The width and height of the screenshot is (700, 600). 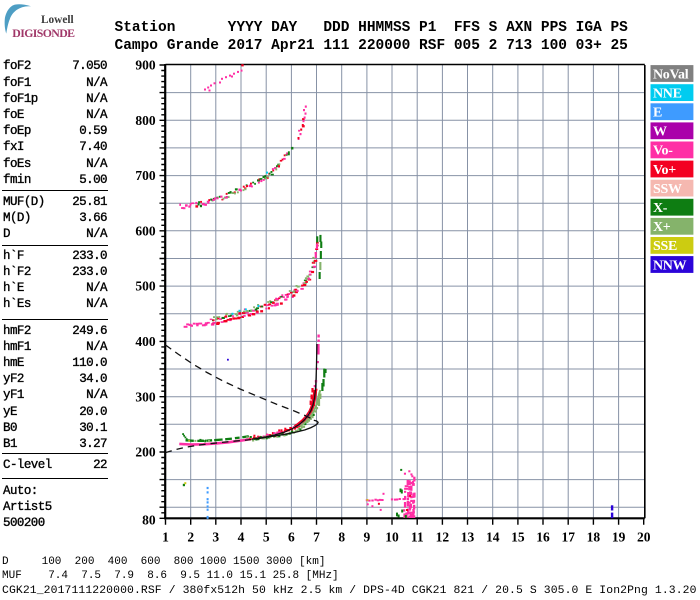 What do you see at coordinates (670, 265) in the screenshot?
I see `svg-text: NNW` at bounding box center [670, 265].